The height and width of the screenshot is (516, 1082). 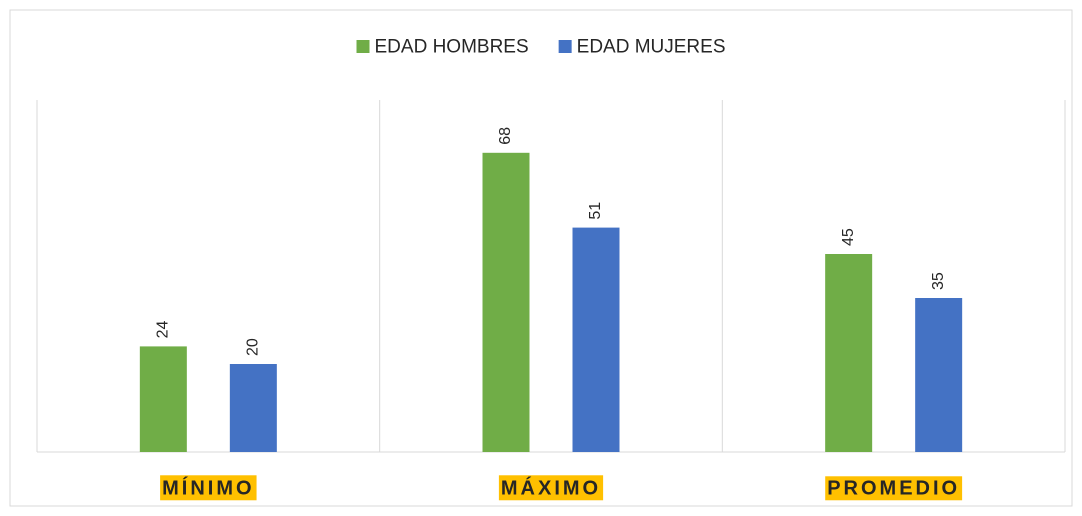 What do you see at coordinates (848, 237) in the screenshot?
I see `data-label: 45` at bounding box center [848, 237].